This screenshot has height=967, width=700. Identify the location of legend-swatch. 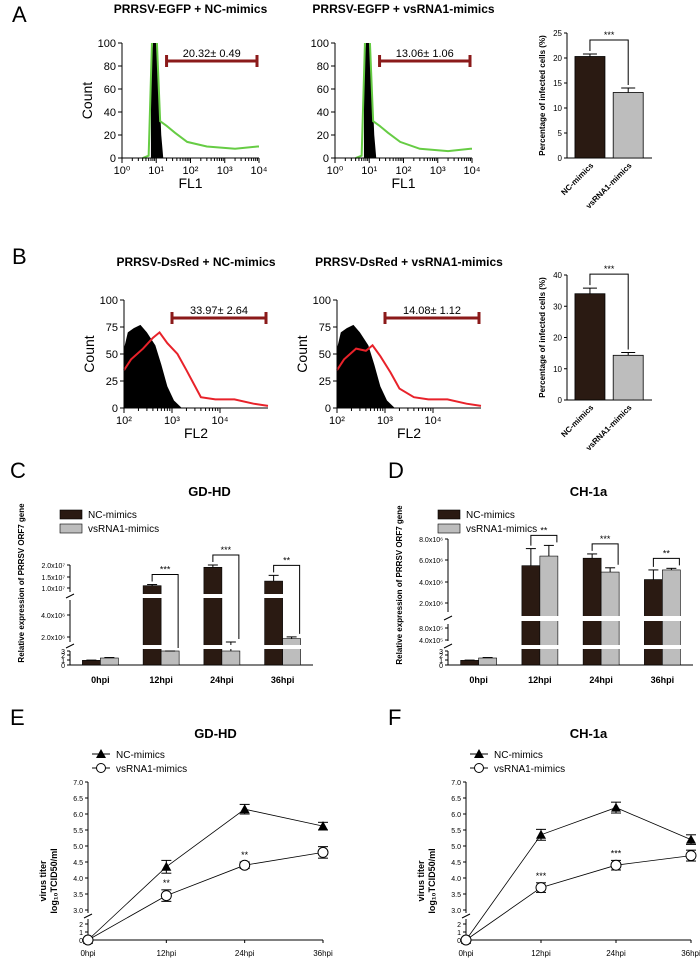
(71, 528).